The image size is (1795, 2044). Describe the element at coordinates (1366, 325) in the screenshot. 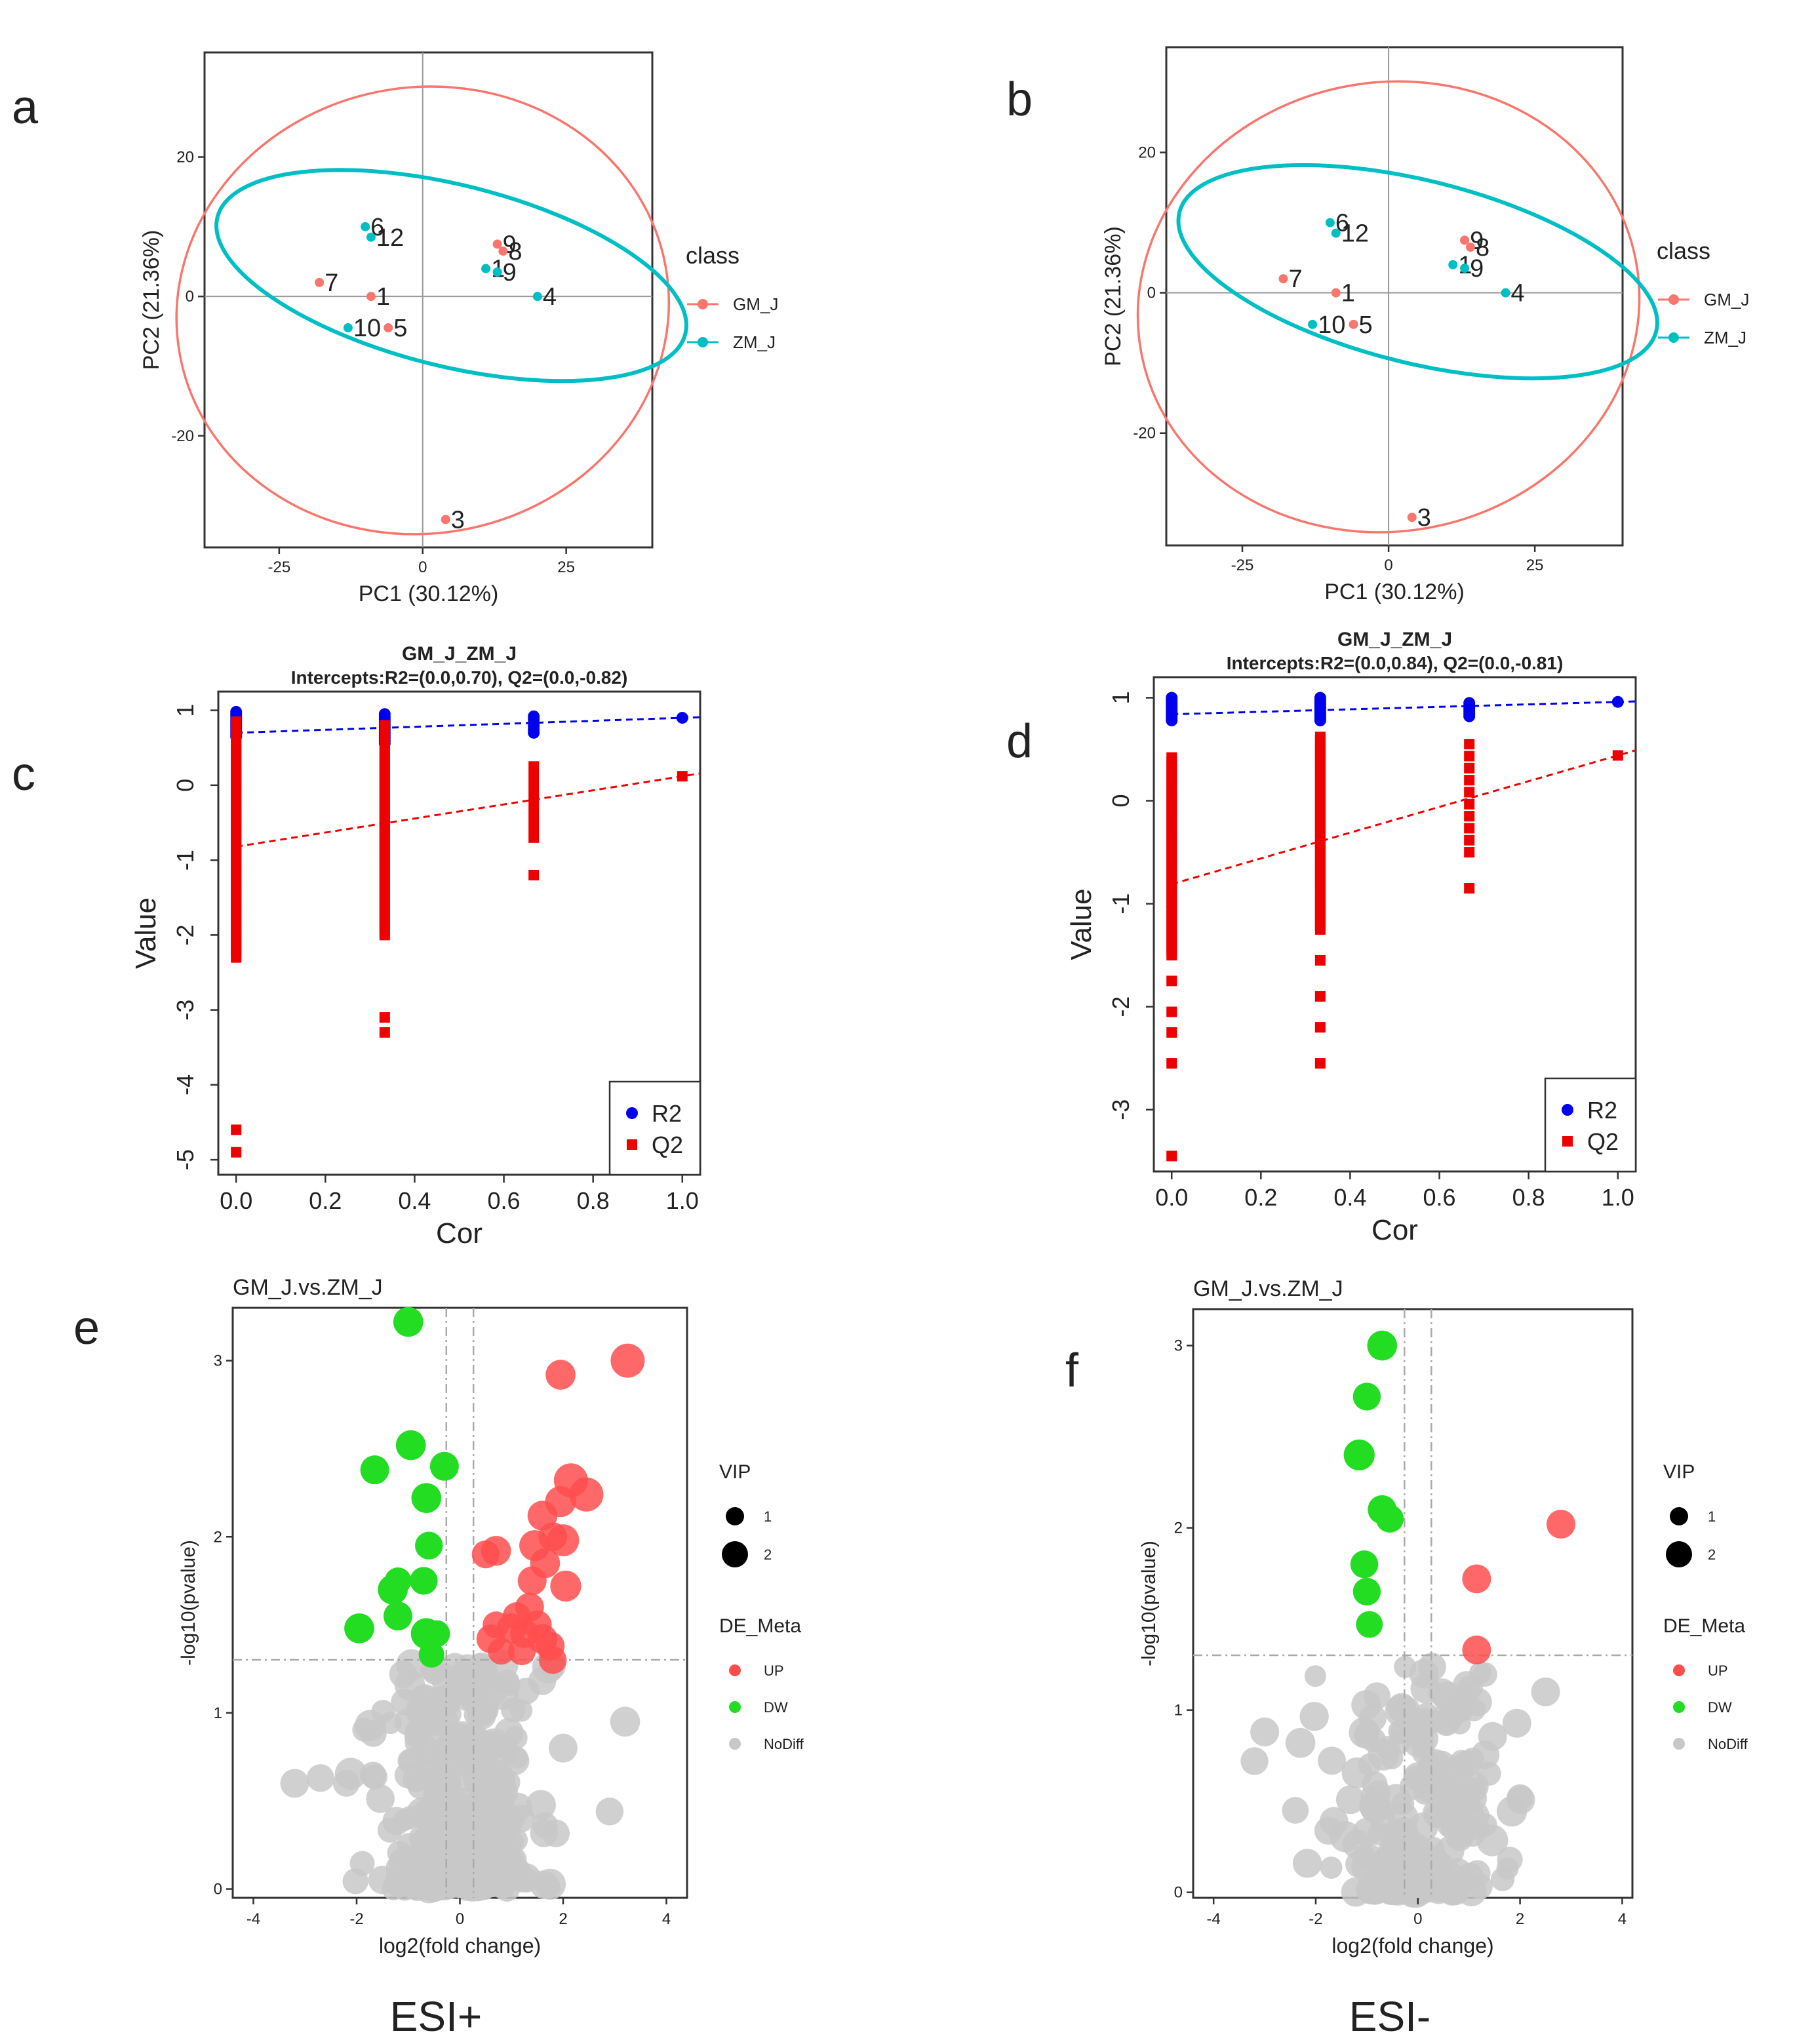

I see `sample-label: 5` at that location.